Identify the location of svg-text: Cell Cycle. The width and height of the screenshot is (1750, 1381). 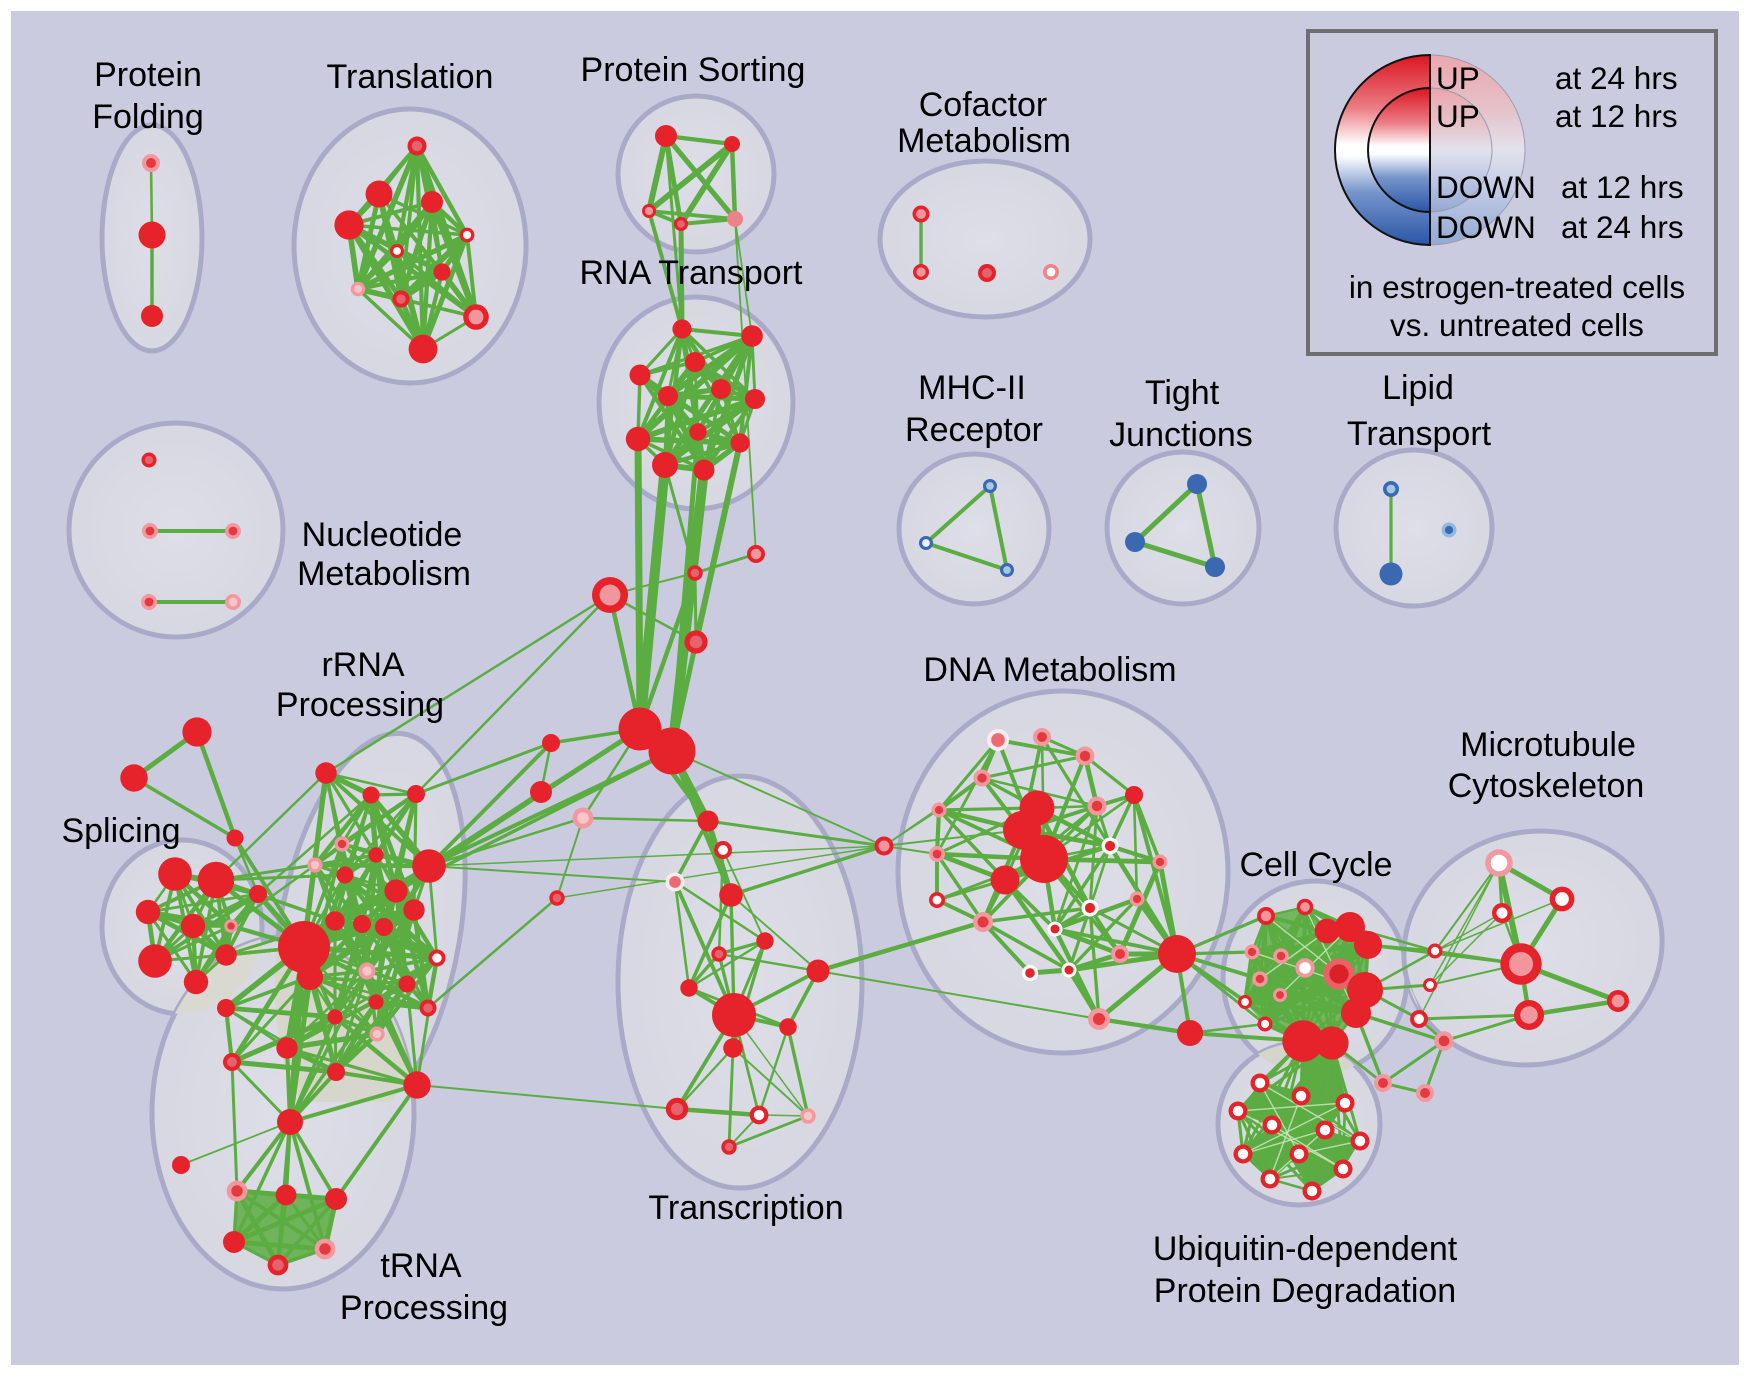
(1315, 865).